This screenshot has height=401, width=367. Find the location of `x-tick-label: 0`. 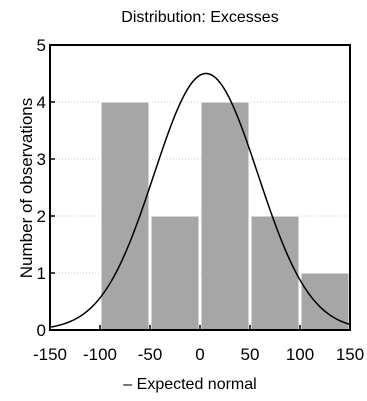

x-tick-label: 0 is located at coordinates (199, 354).